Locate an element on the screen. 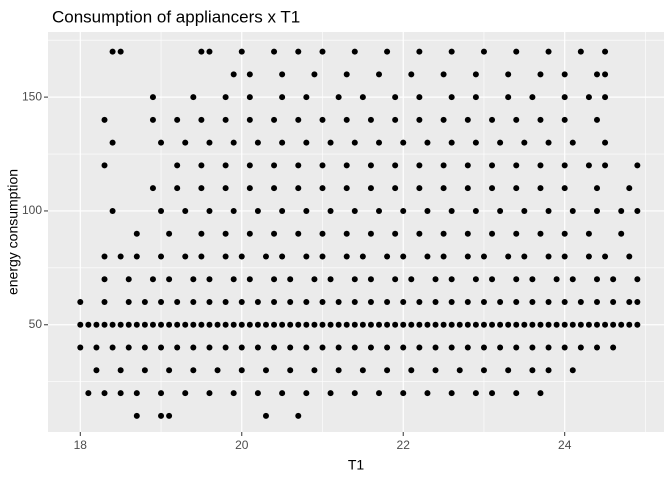  x-tick-label: 20 is located at coordinates (242, 445).